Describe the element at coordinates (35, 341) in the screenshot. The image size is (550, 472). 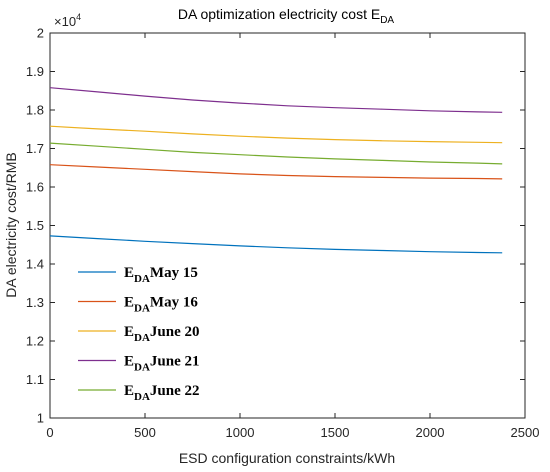
I see `y-tick-label: 1.2` at that location.